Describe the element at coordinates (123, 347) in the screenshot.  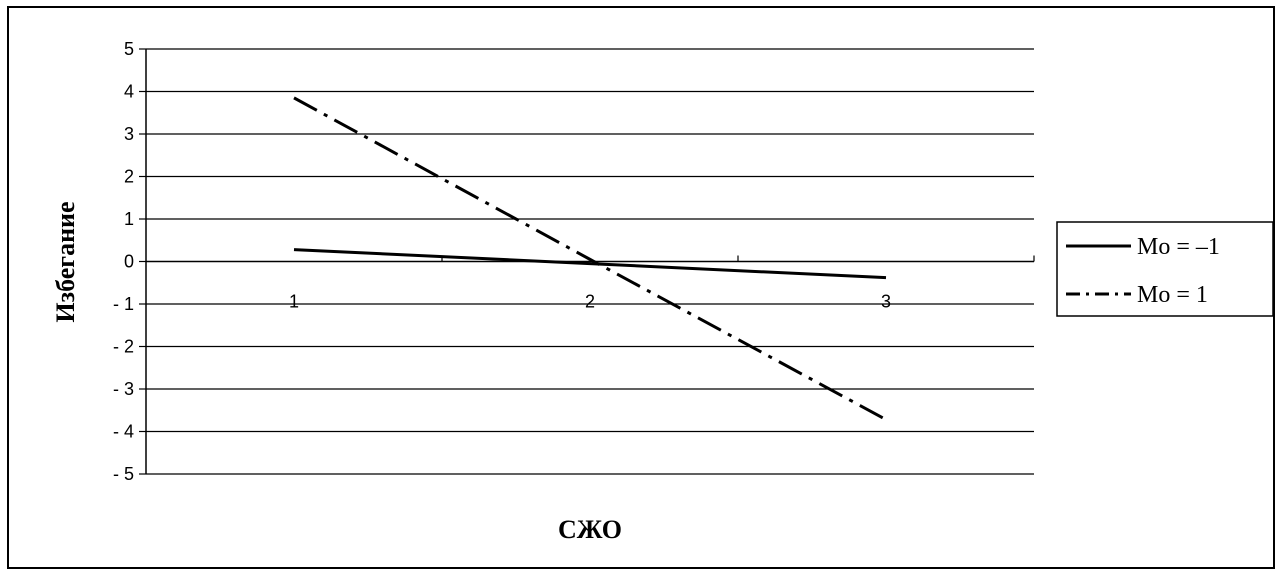
I see `y-tick-label: - 2` at that location.